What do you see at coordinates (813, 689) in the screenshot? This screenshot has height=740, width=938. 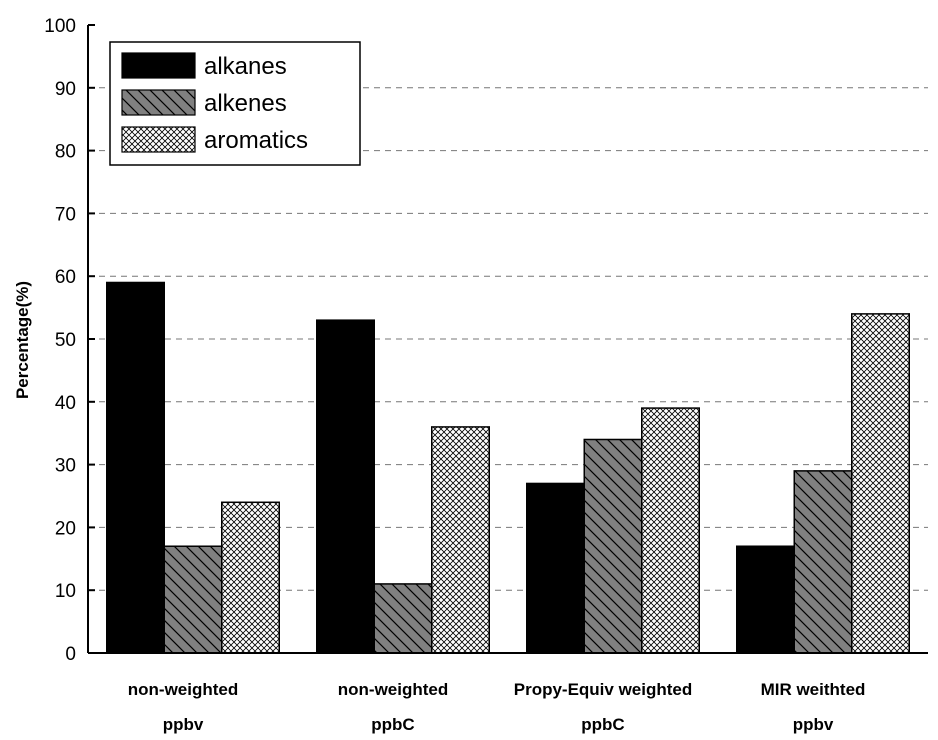 I see `x-category-label: MIR weithted` at bounding box center [813, 689].